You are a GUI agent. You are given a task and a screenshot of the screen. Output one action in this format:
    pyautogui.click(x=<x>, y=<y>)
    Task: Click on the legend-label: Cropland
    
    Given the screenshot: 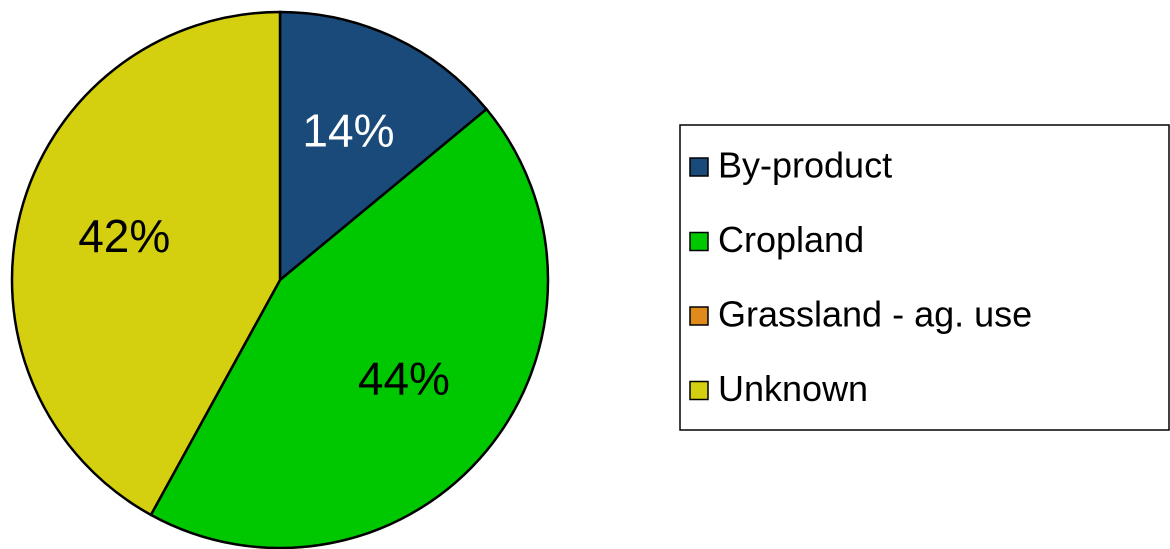 What is the action you would take?
    pyautogui.click(x=791, y=239)
    